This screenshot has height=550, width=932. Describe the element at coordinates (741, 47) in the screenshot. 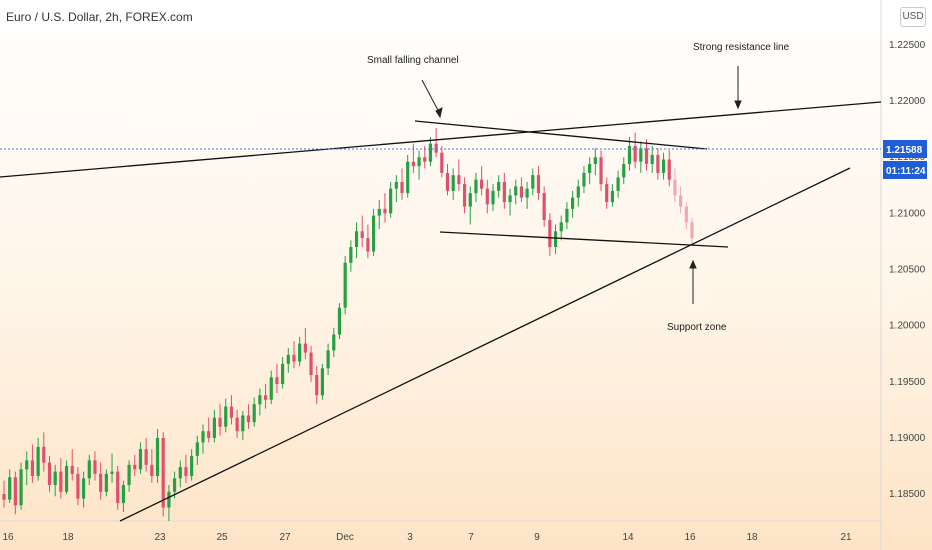

I see `annotation-strong-resistance: Strong resistance line` at that location.